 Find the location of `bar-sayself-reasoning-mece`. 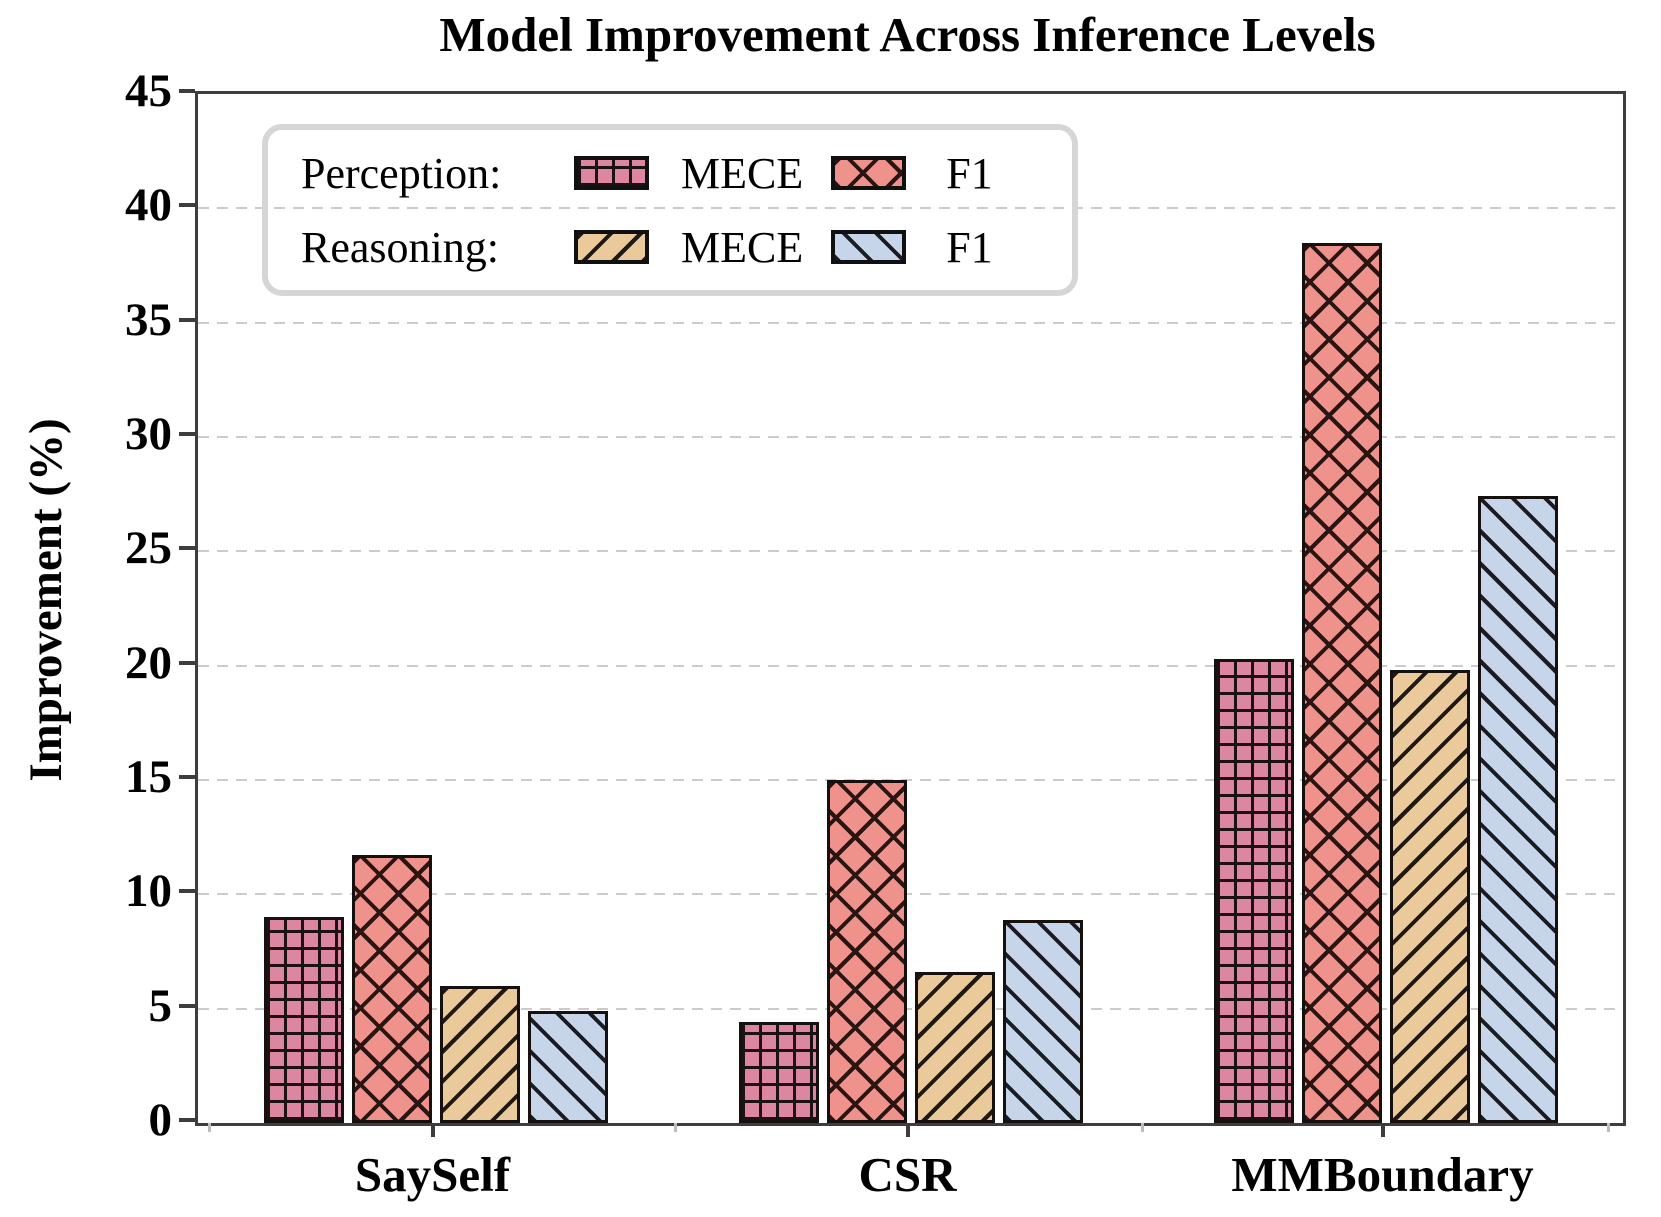

bar-sayself-reasoning-mece is located at coordinates (479, 1054).